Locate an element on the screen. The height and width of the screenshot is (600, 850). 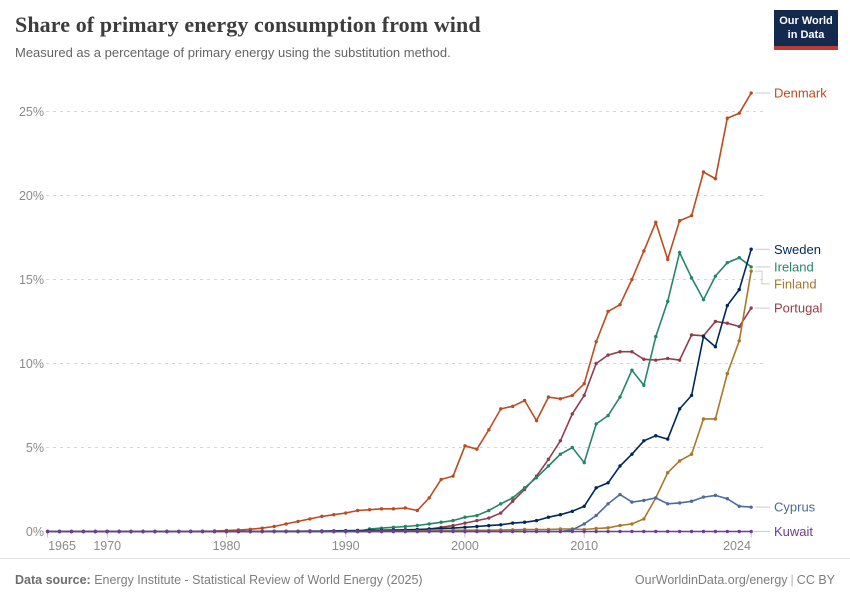
license-label: CC BY is located at coordinates (815, 579).